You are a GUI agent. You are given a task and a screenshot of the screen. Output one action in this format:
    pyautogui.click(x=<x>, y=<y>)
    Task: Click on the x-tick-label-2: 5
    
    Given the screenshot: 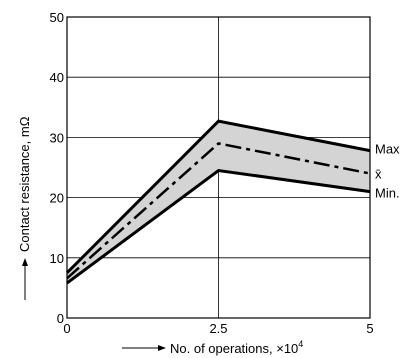 What is the action you would take?
    pyautogui.click(x=369, y=328)
    